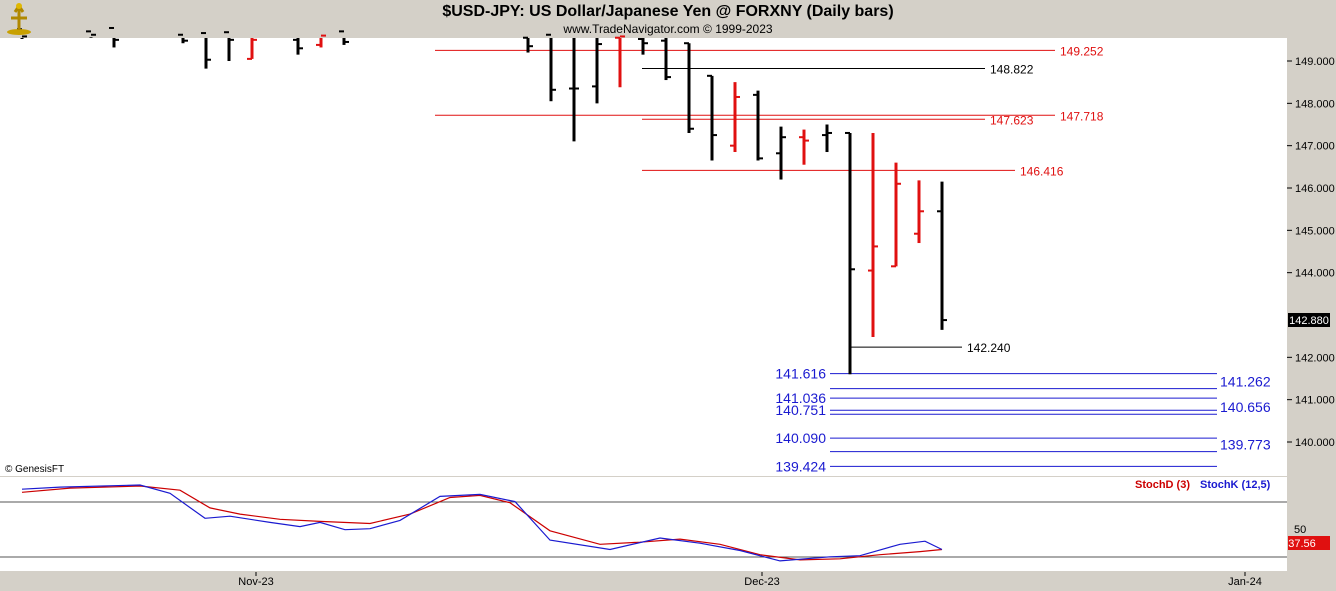 The height and width of the screenshot is (591, 1336). Describe the element at coordinates (1245, 582) in the screenshot. I see `date-tick-label: Jan-24` at that location.